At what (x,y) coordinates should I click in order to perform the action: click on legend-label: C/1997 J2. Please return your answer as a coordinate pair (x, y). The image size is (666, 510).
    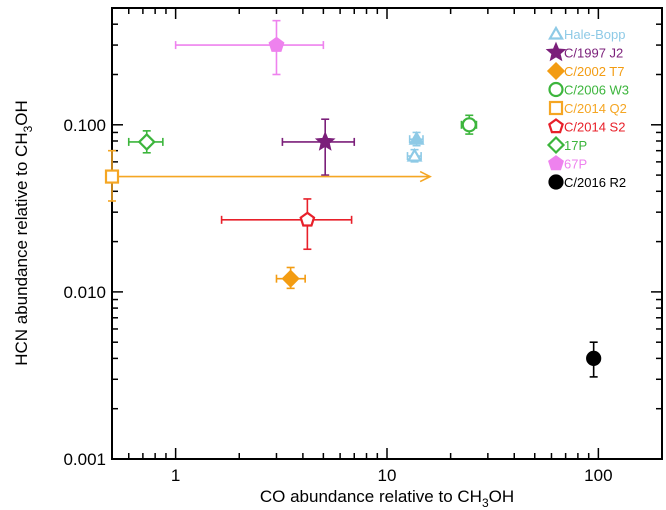
    Looking at the image, I should click on (593, 53).